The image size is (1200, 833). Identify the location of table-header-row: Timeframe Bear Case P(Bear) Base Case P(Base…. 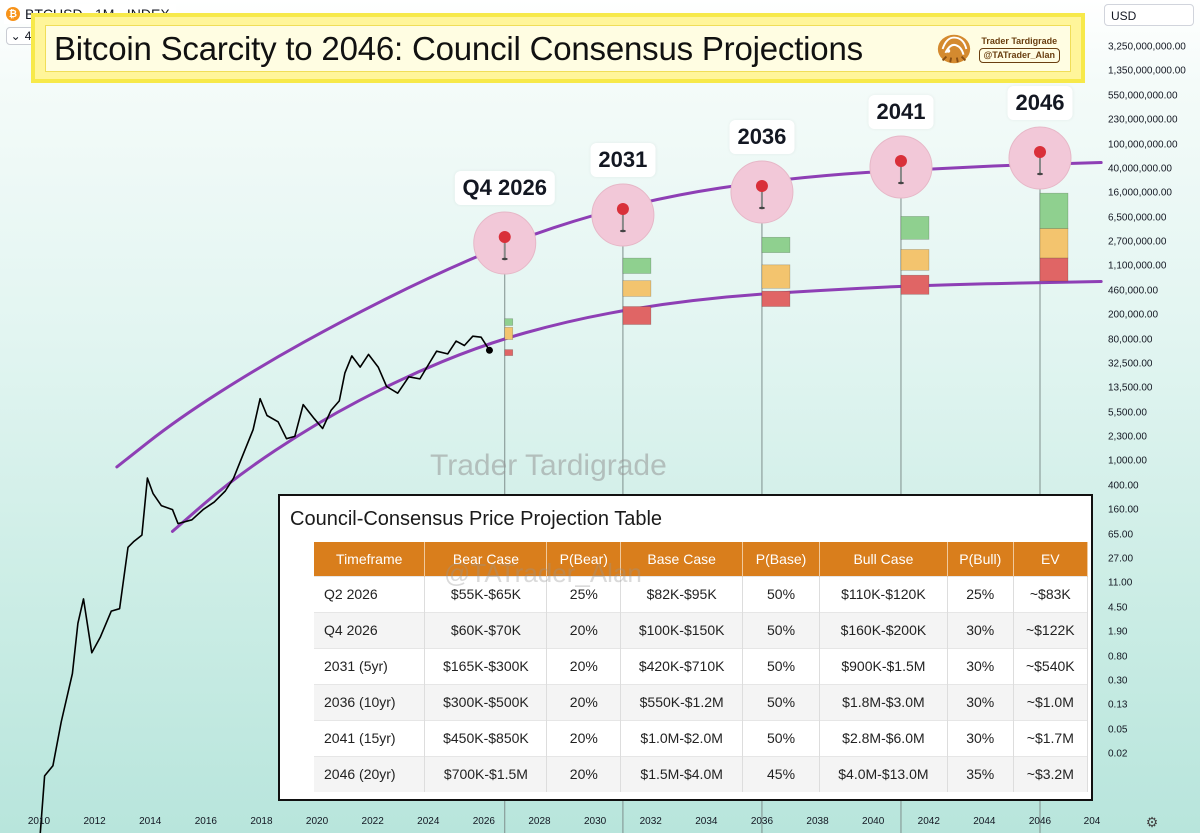
(701, 559).